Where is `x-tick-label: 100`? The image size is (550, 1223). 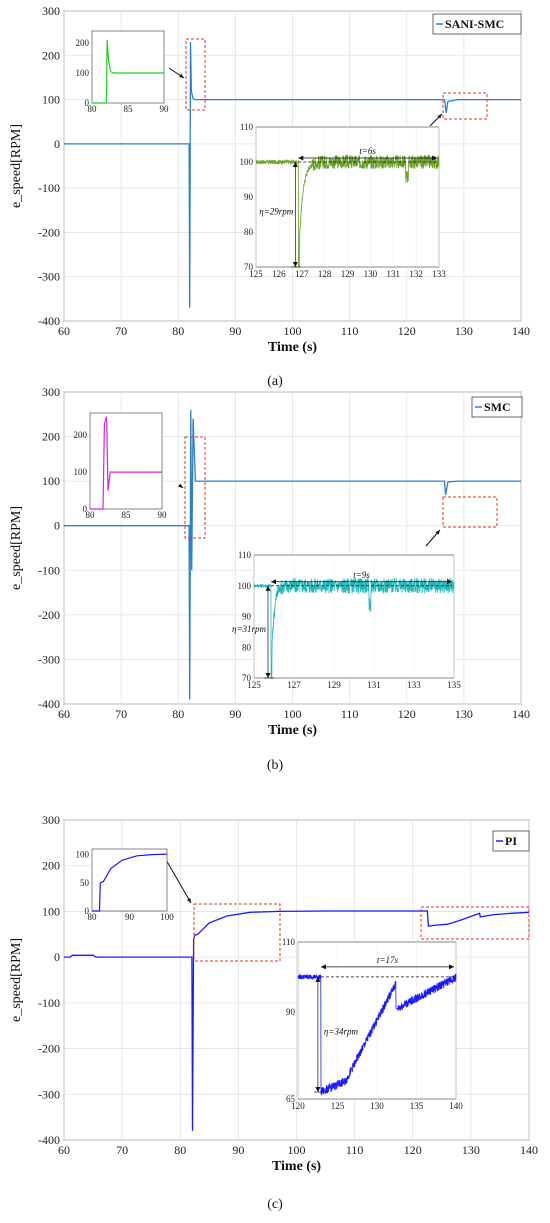 x-tick-label: 100 is located at coordinates (293, 331).